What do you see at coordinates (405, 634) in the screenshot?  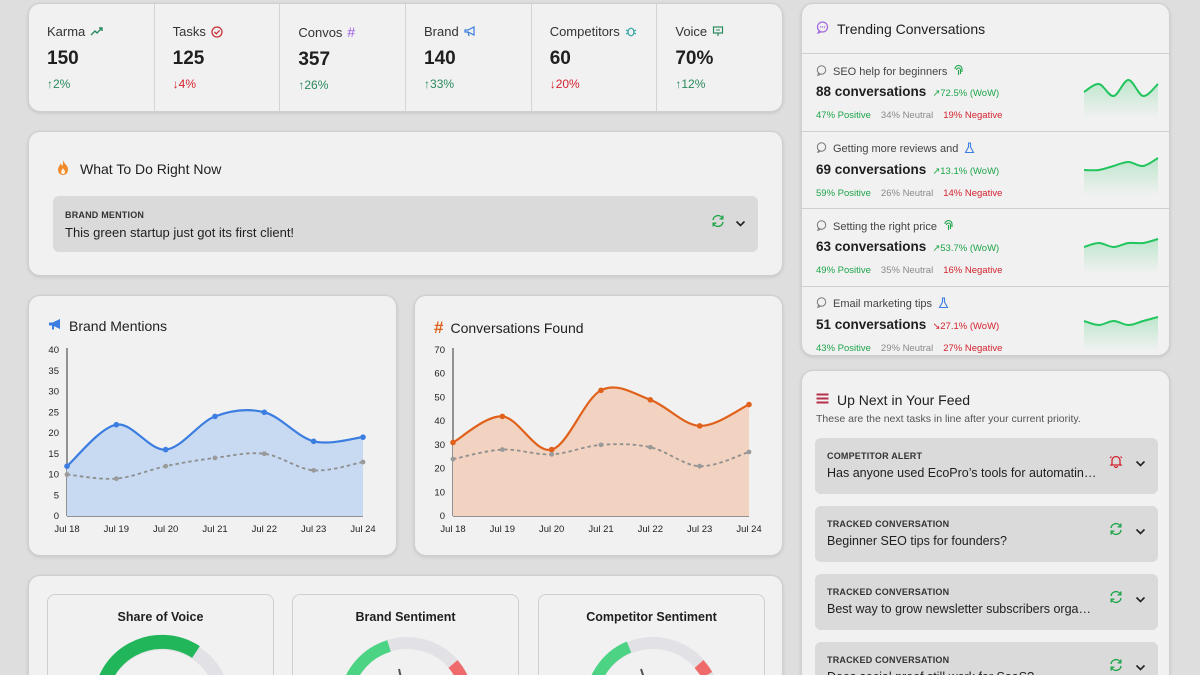 I see `gauge-brand-sentiment: Brand Sentiment` at bounding box center [405, 634].